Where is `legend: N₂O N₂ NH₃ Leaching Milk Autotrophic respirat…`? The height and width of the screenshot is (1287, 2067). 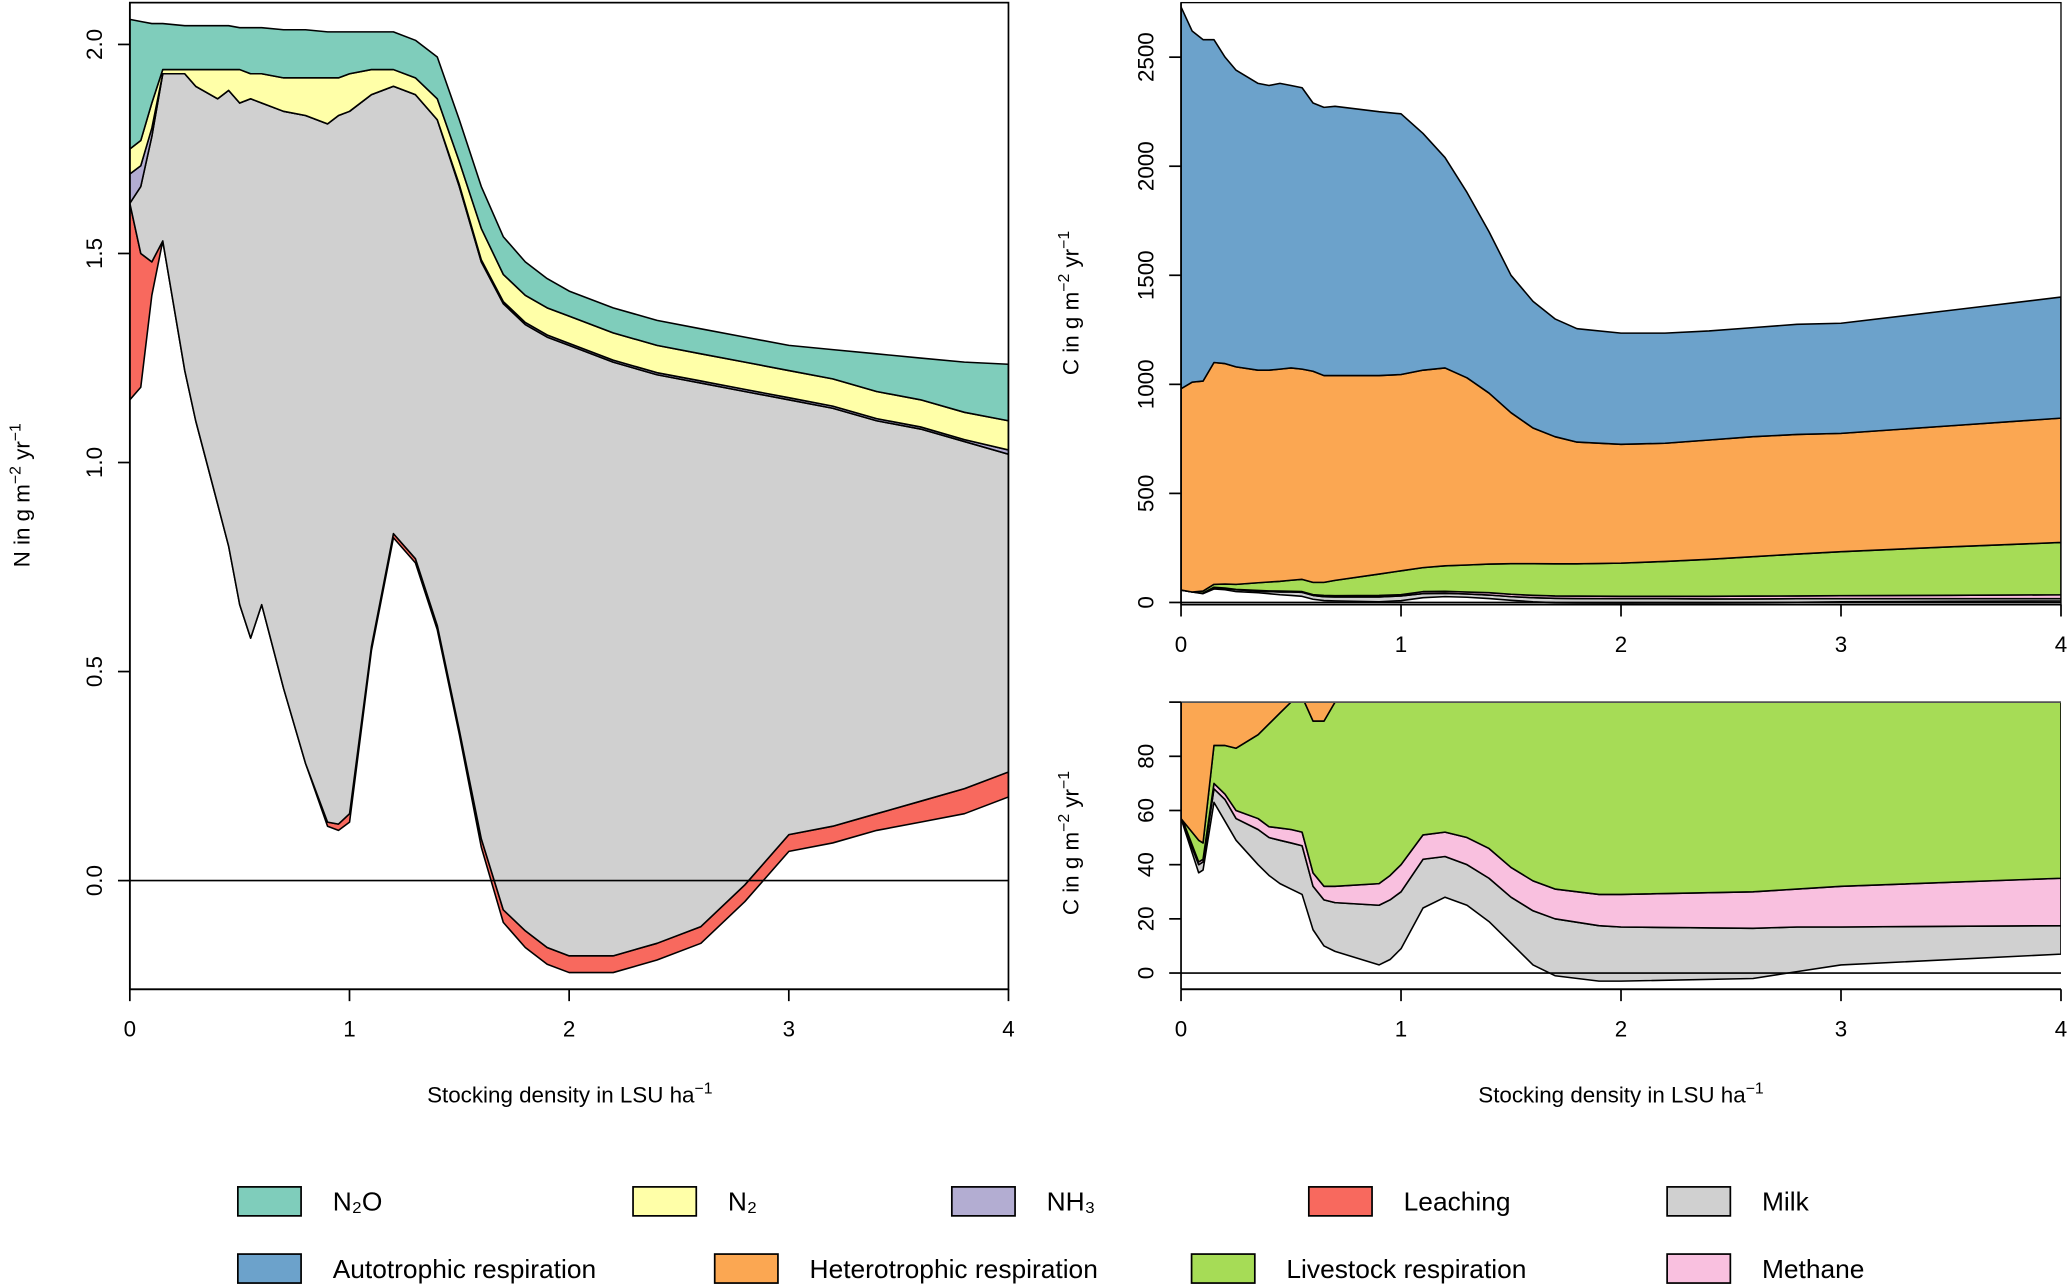
legend: N₂O N₂ NH₃ Leaching Milk Autotrophic respirat… is located at coordinates (1050, 1235).